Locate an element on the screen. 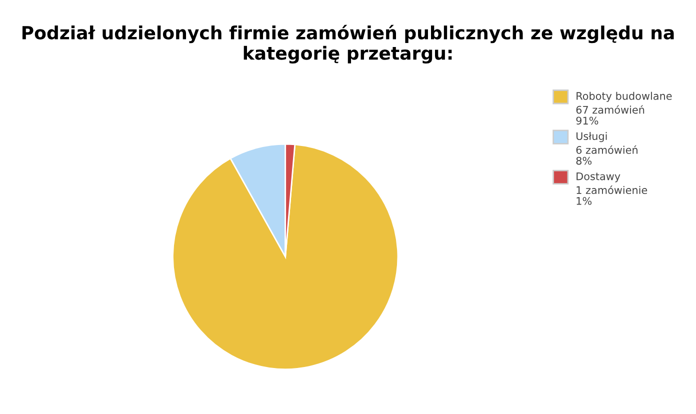 The height and width of the screenshot is (414, 696). legend-label: Usługi is located at coordinates (591, 137).